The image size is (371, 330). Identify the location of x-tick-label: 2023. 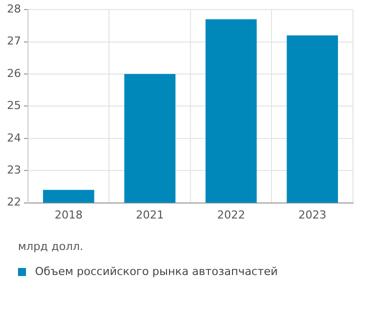
(312, 215).